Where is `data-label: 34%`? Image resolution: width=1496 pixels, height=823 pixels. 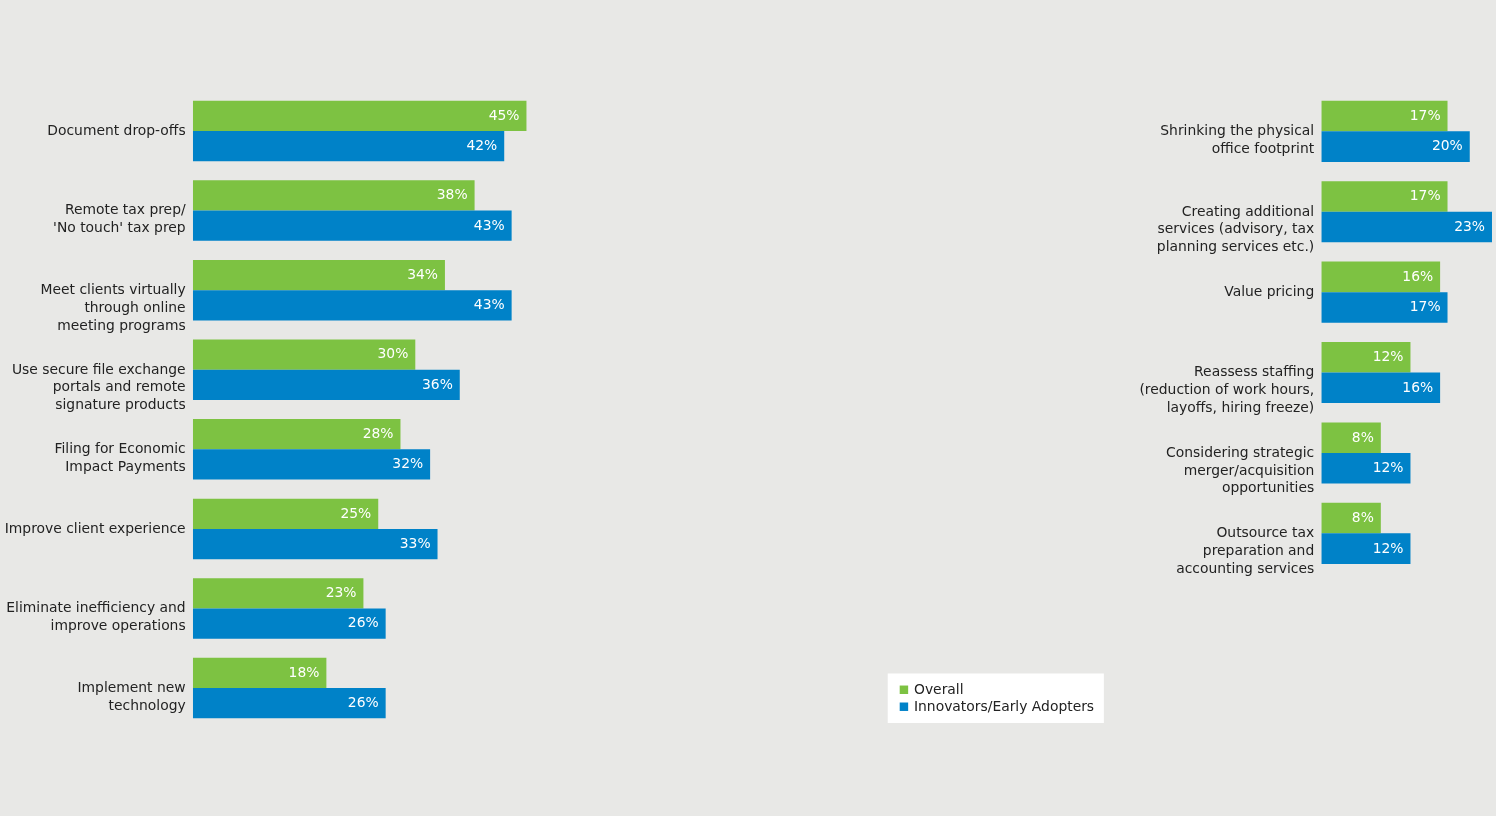
data-label: 34% is located at coordinates (422, 273).